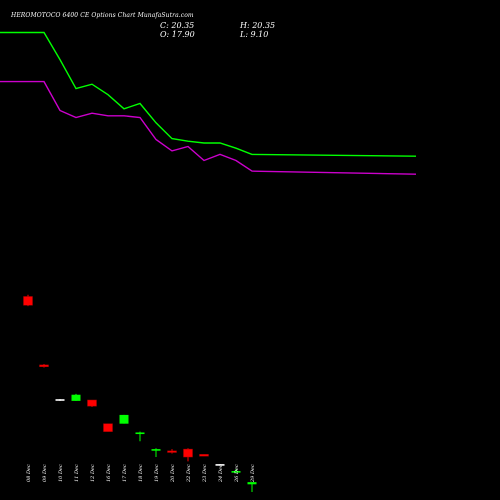 This screenshot has height=500, width=500. Describe the element at coordinates (221, 473) in the screenshot. I see `x-tick-label: 24 Dec` at that location.